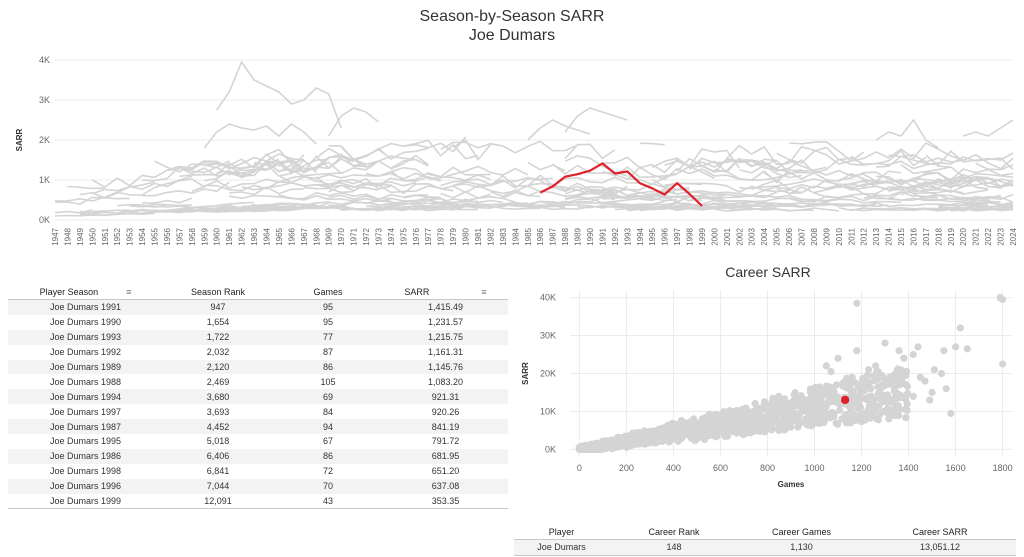 The height and width of the screenshot is (557, 1024). Describe the element at coordinates (1013, 236) in the screenshot. I see `x-tick-label: 2024` at that location.